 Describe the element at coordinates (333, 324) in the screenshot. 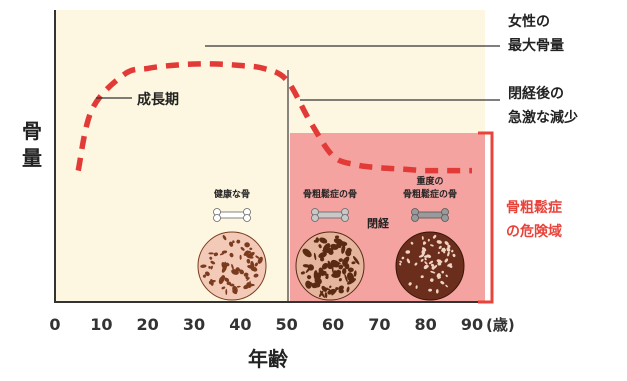

I see `x-tick-label: 60` at that location.